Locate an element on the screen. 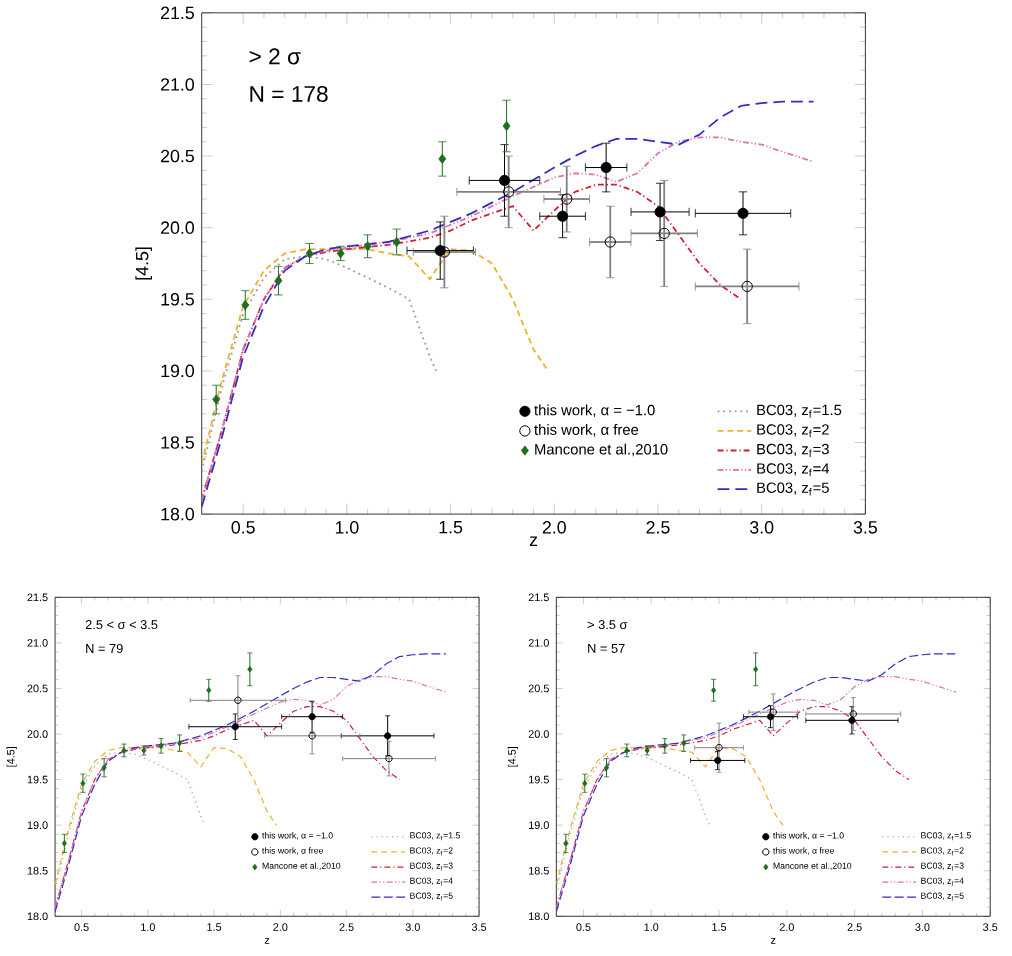 The height and width of the screenshot is (956, 1012). x-axis-title: z is located at coordinates (533, 541).